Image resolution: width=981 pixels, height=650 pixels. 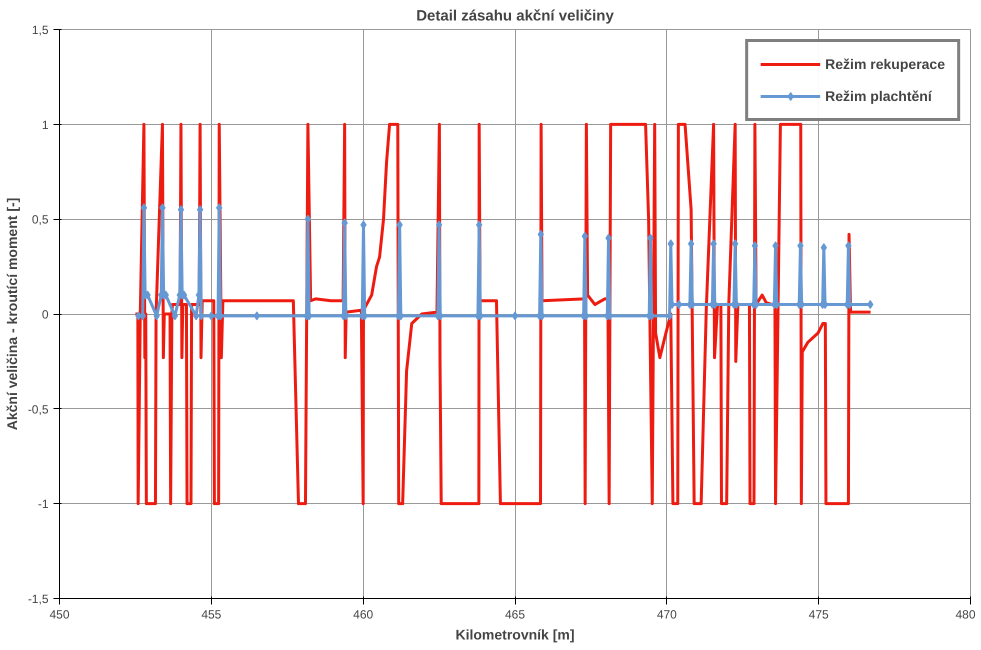 What do you see at coordinates (515, 16) in the screenshot?
I see `chart-title: Detail zásahu akční veličiny` at bounding box center [515, 16].